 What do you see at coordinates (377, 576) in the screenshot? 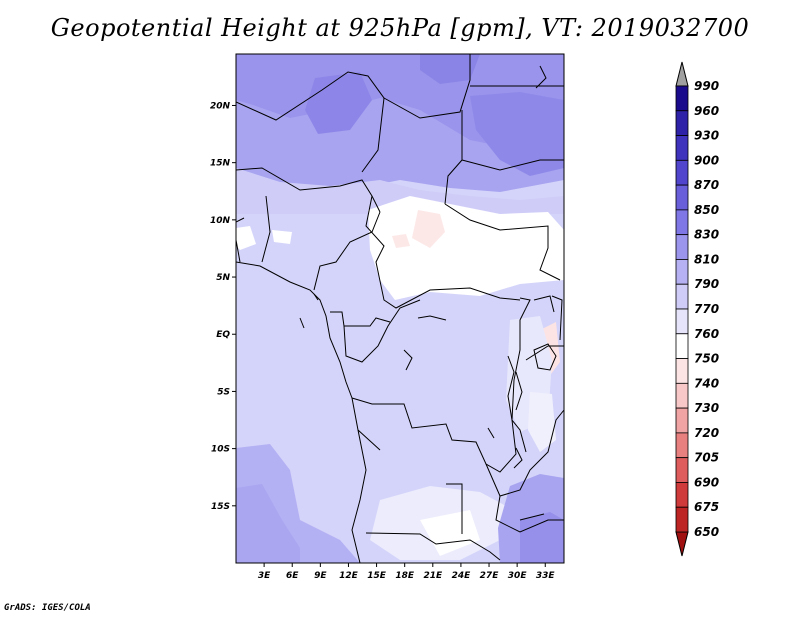
I see `lon-tick-label: 15E` at bounding box center [377, 576].